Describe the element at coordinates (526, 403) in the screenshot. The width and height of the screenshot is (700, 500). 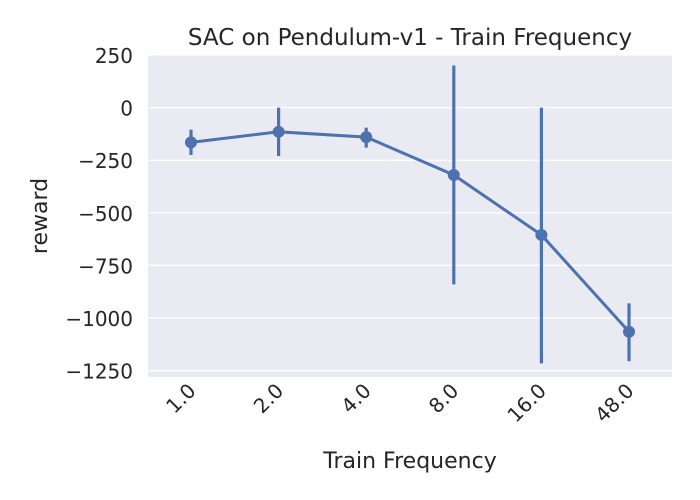
I see `x-tick-label: 16.0` at that location.